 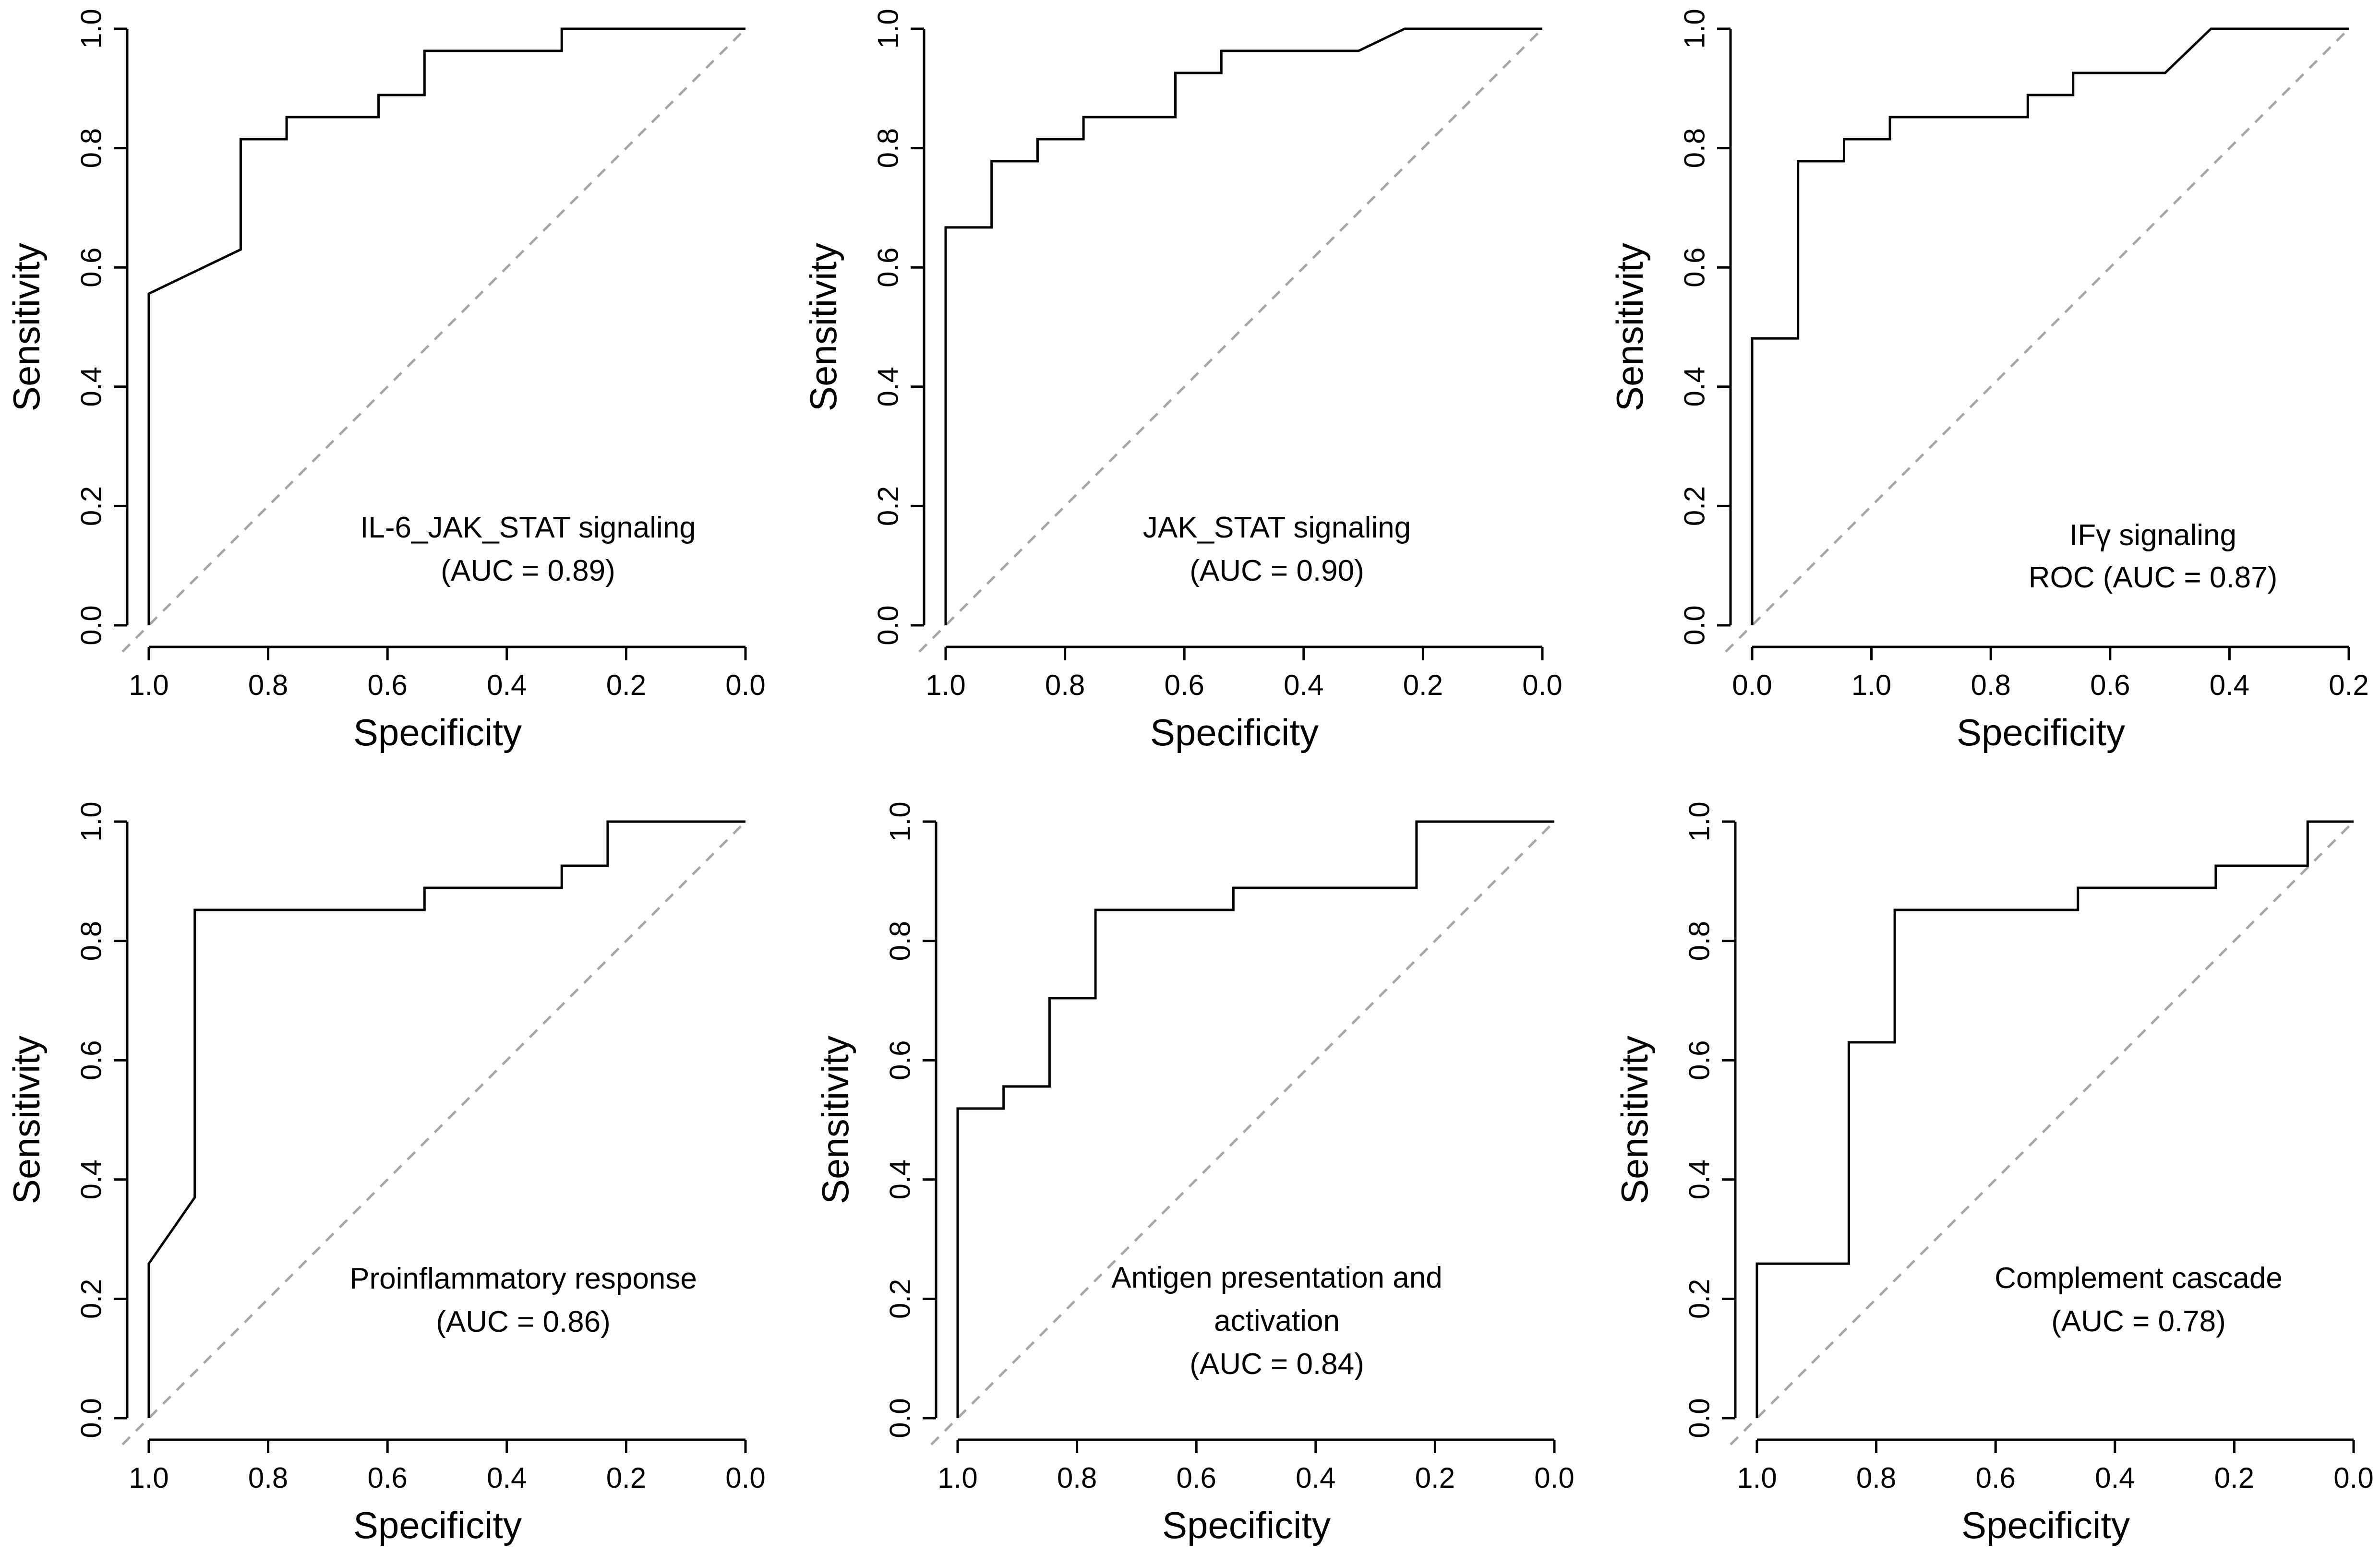 I want to click on annotation-line: activation, so click(x=1277, y=1321).